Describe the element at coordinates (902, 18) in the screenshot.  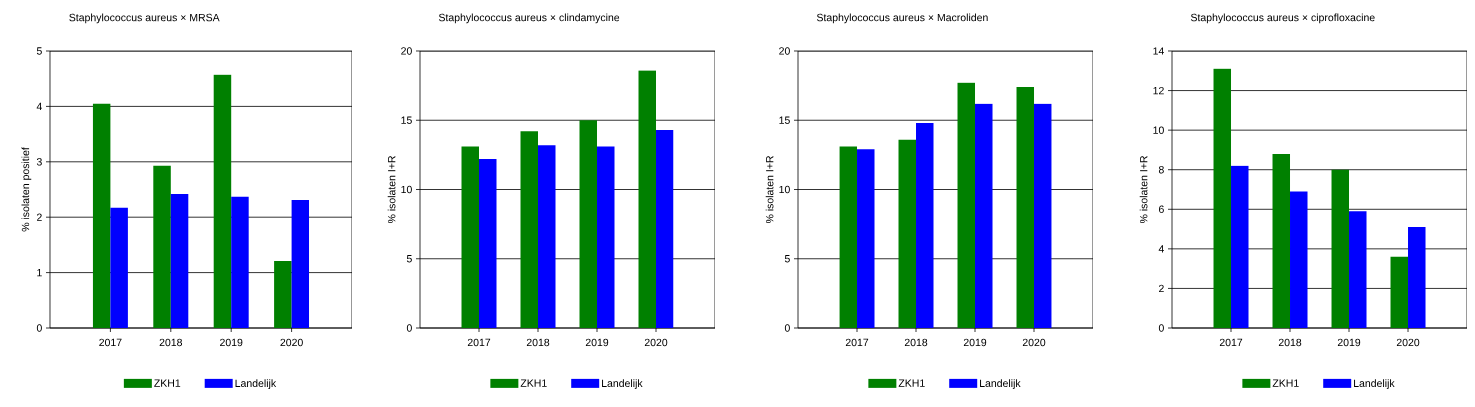
I see `chart-title: Staphylococcus aureus × Macroliden` at that location.